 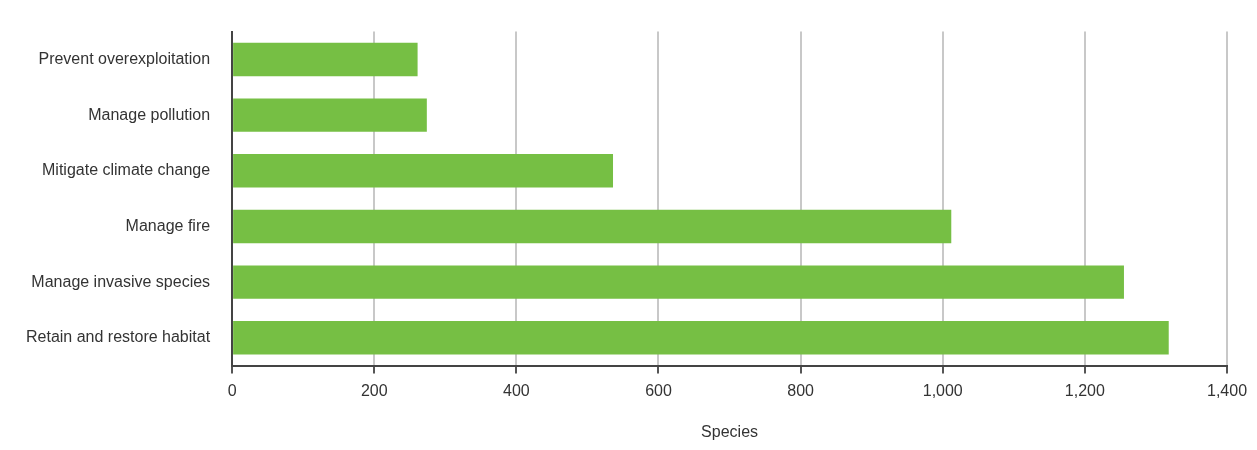 What do you see at coordinates (118, 337) in the screenshot?
I see `y-tick-label: Retain and restore habitat` at bounding box center [118, 337].